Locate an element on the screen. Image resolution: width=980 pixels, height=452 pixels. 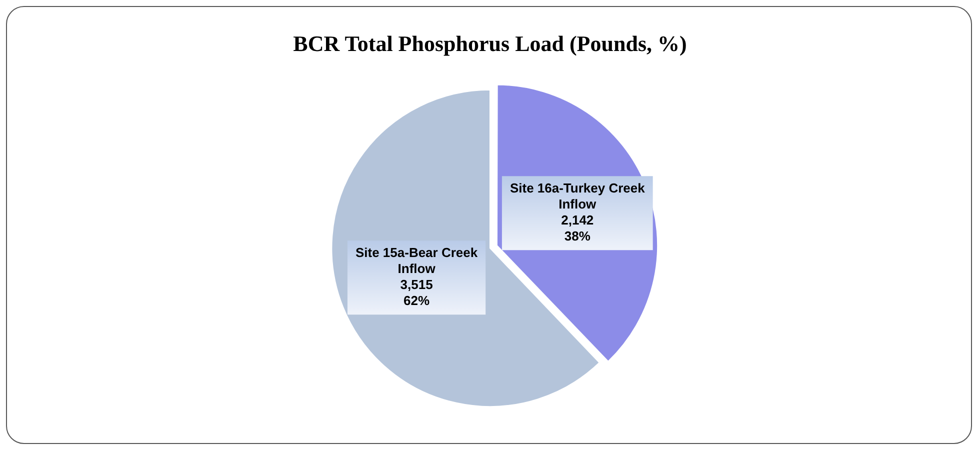
slice-label: Site 16a-Turkey Creek Inflow is located at coordinates (578, 196).